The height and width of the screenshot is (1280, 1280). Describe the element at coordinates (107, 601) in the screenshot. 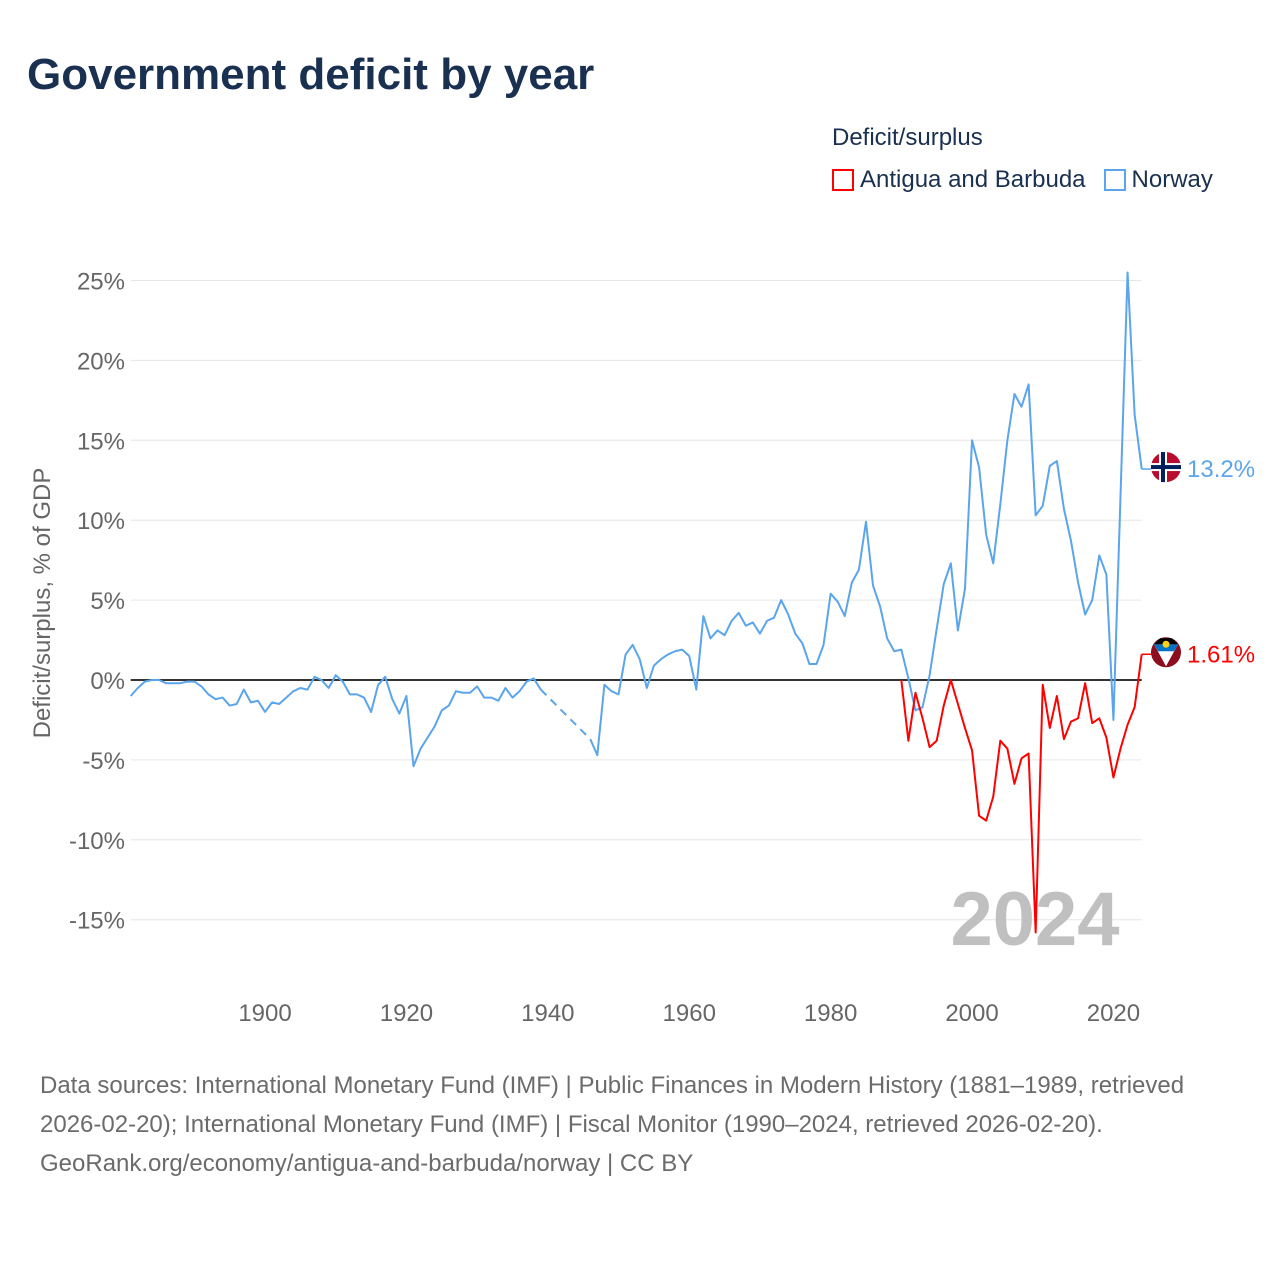

I see `y-tick-label: 5%` at that location.